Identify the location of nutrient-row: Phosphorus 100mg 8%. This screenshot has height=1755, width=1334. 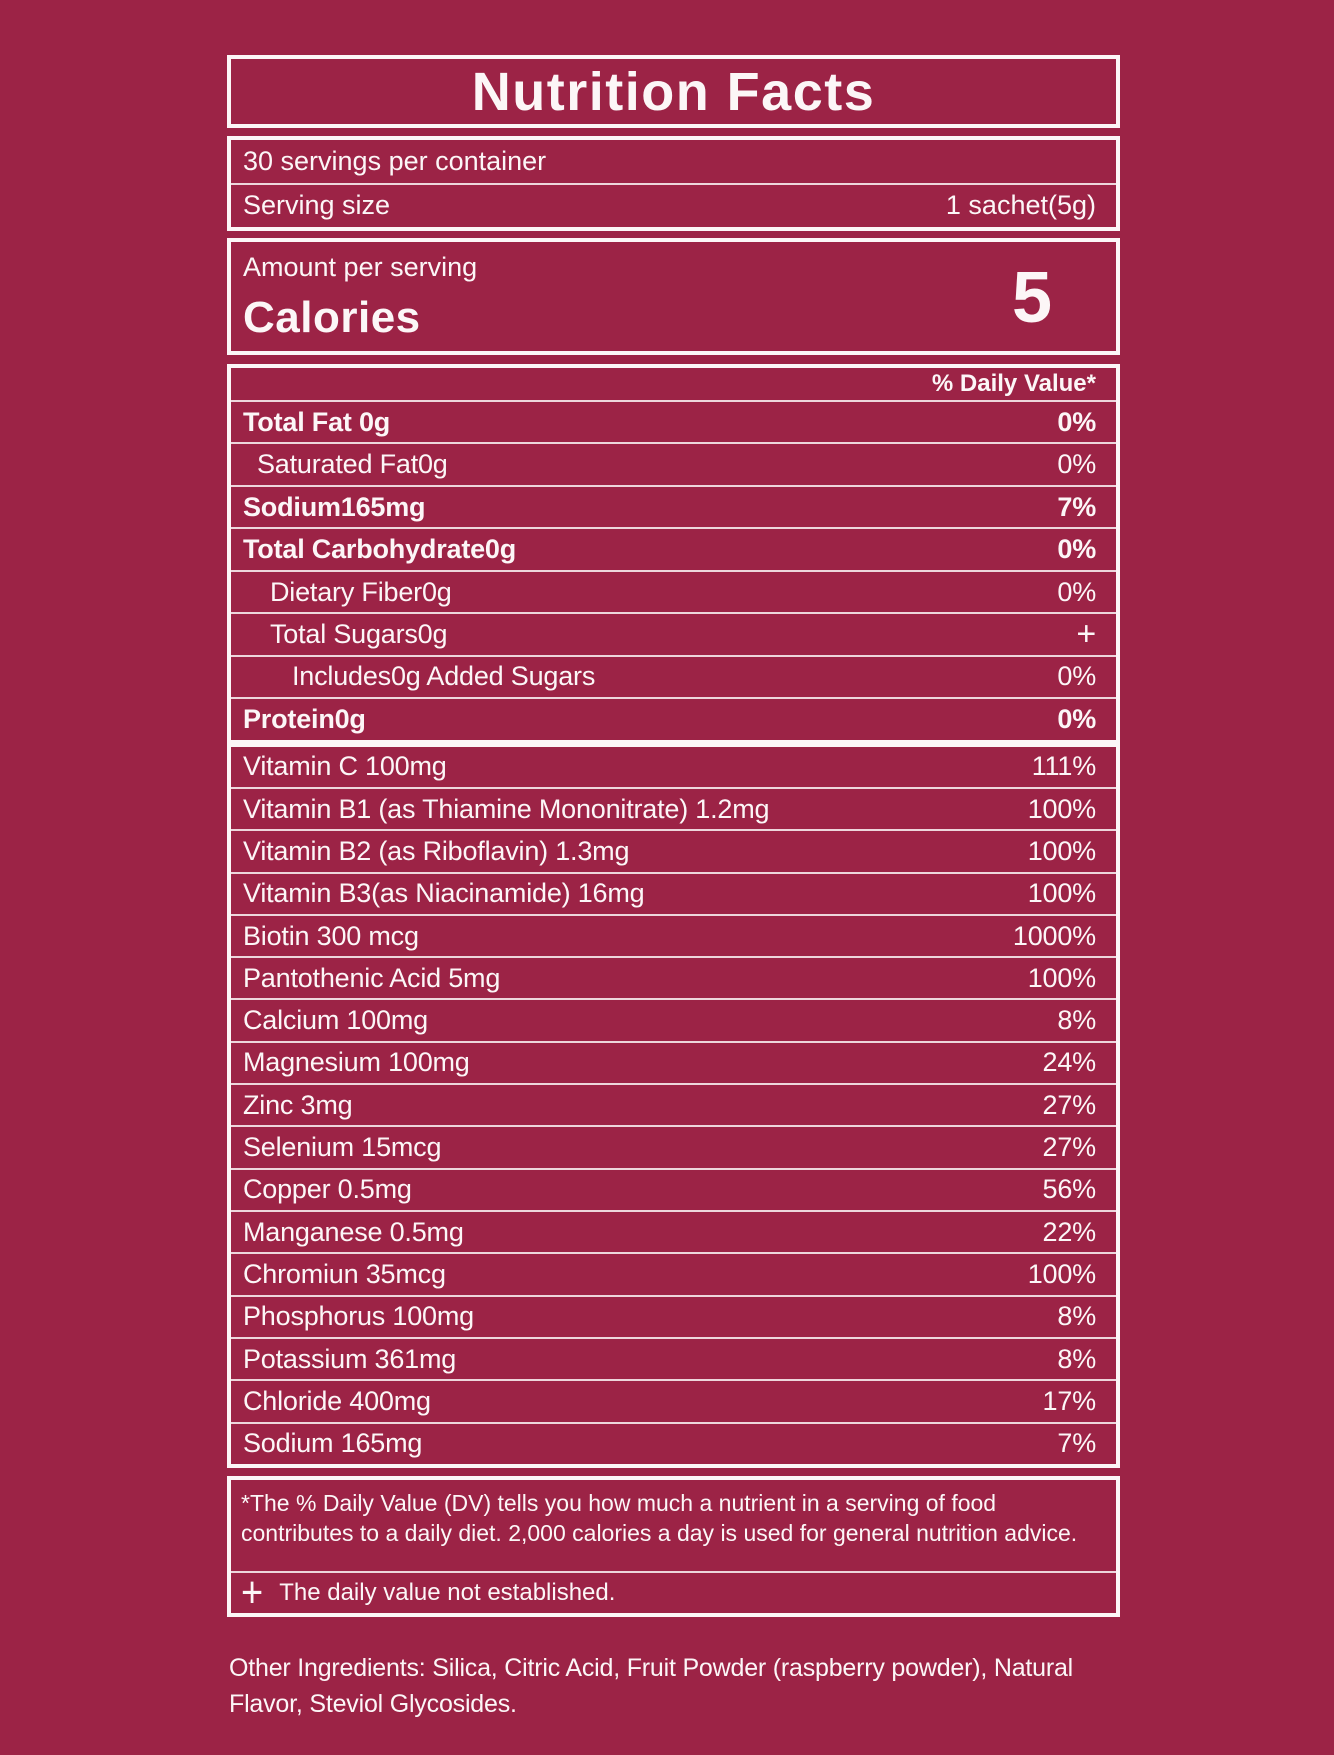
(673, 1315).